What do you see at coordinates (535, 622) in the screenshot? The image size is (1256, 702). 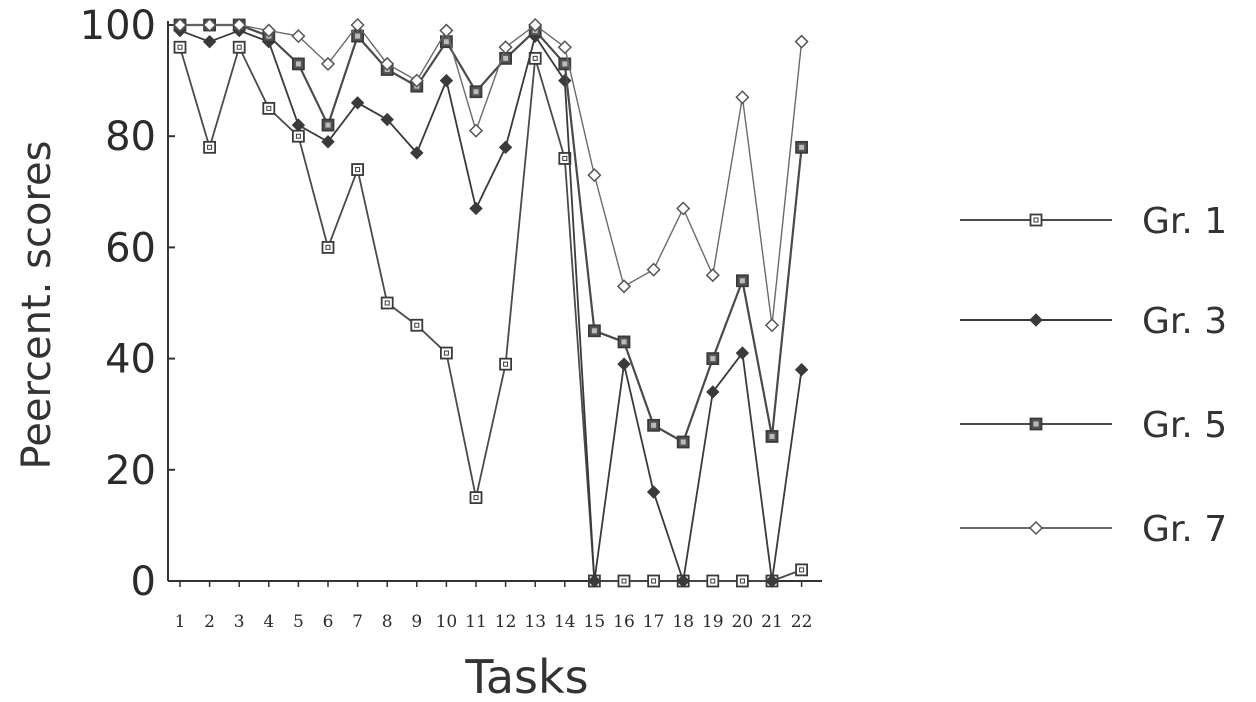 I see `x-tick-label: 13` at bounding box center [535, 622].